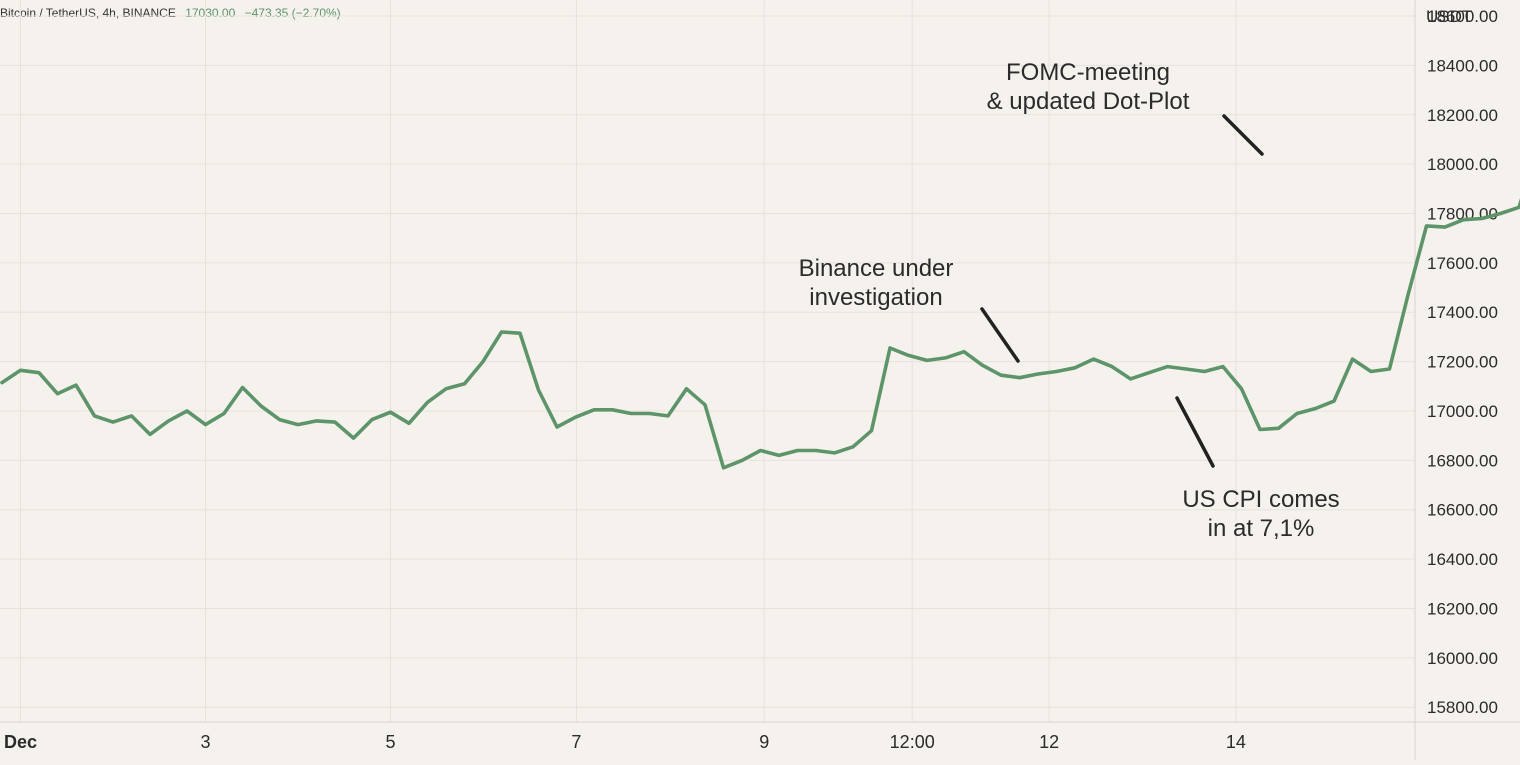 The image size is (1520, 765). I want to click on y-tick-label: 18000.00, so click(1462, 164).